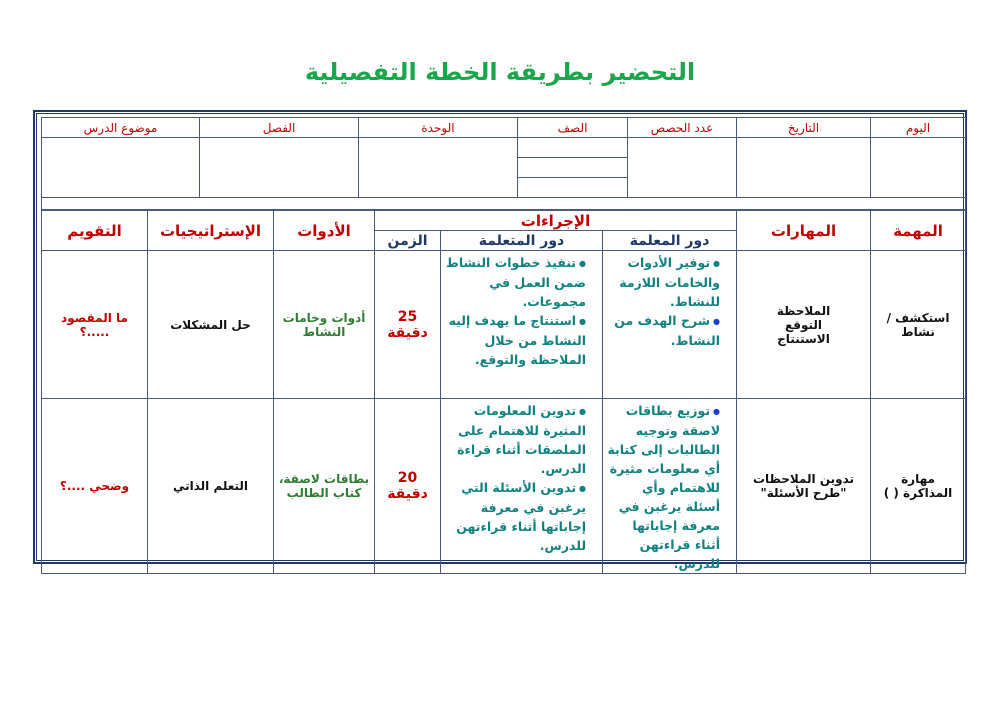 The width and height of the screenshot is (1000, 707). Describe the element at coordinates (120, 167) in the screenshot. I see `lesson-topic-cell` at that location.